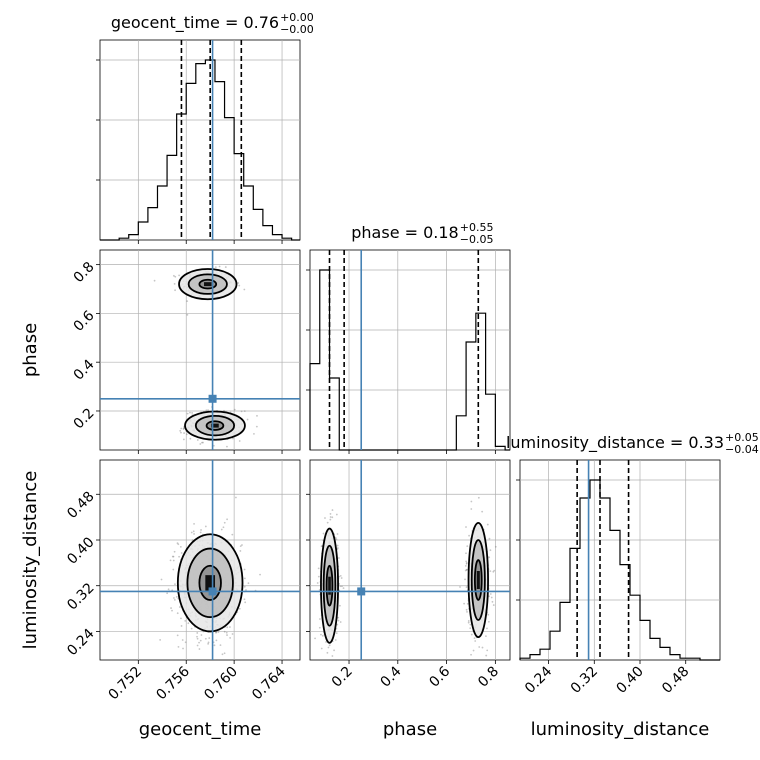  Describe the element at coordinates (269, 683) in the screenshot. I see `x-tick-label: 0.764` at that location.